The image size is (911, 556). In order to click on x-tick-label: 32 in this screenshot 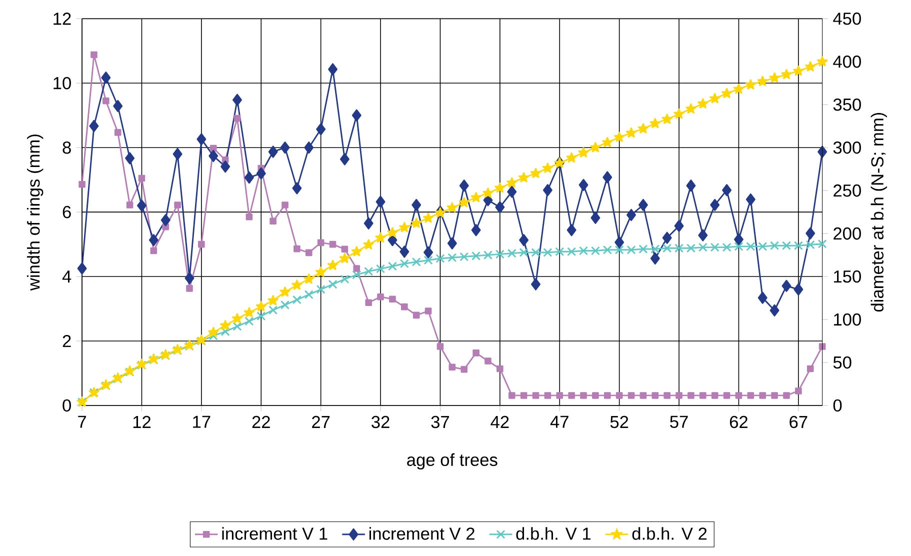, I will do `click(381, 422)`.